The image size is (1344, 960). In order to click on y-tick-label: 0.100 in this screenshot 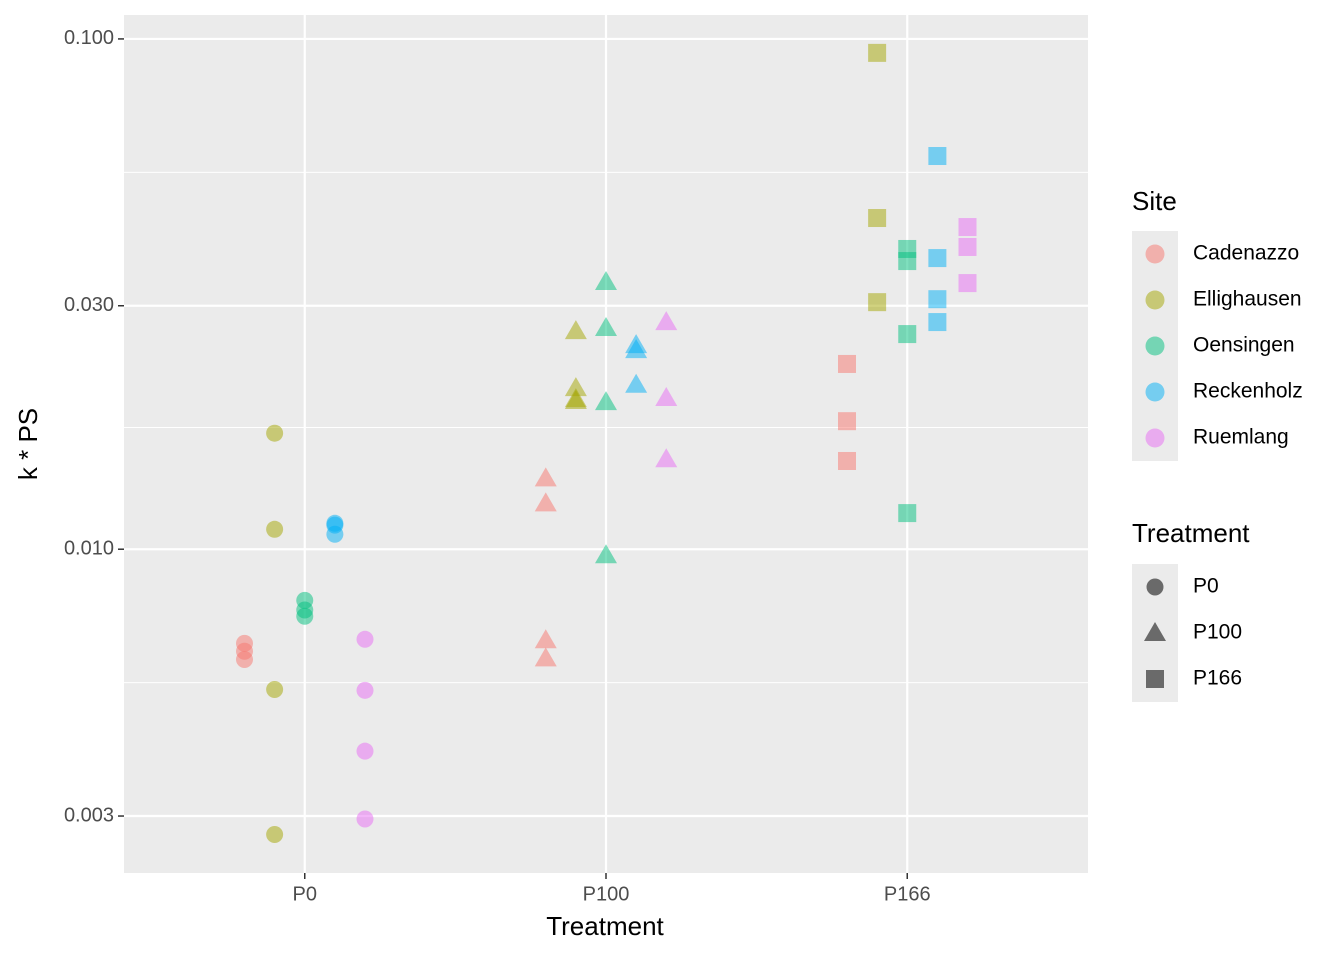, I will do `click(89, 38)`.